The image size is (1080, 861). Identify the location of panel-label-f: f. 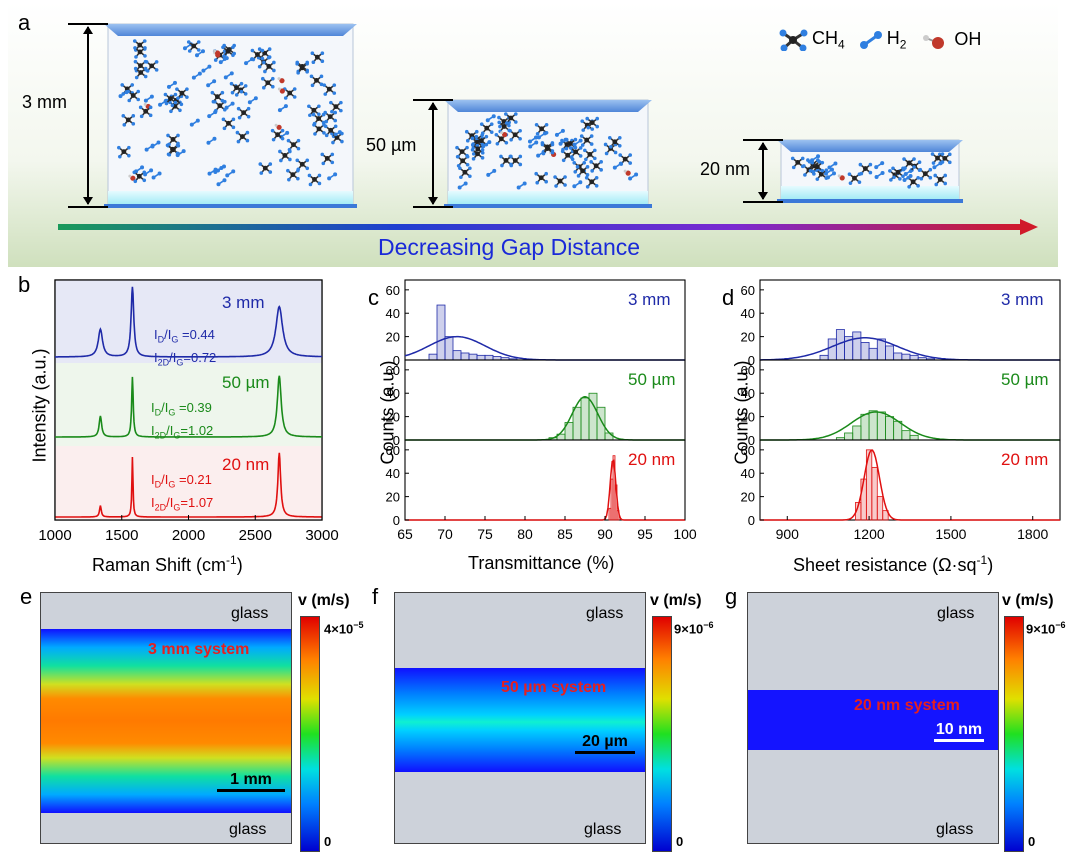
(375, 596).